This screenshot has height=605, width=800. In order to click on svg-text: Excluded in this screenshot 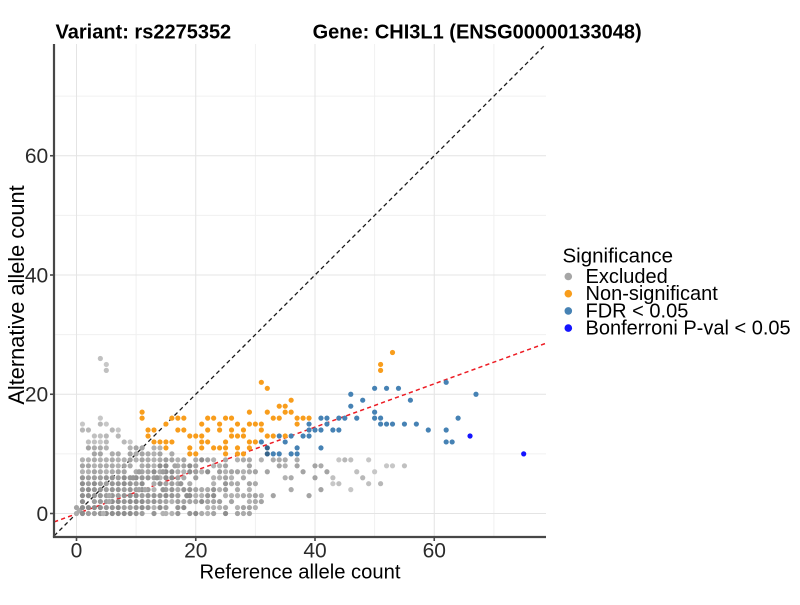, I will do `click(627, 277)`.